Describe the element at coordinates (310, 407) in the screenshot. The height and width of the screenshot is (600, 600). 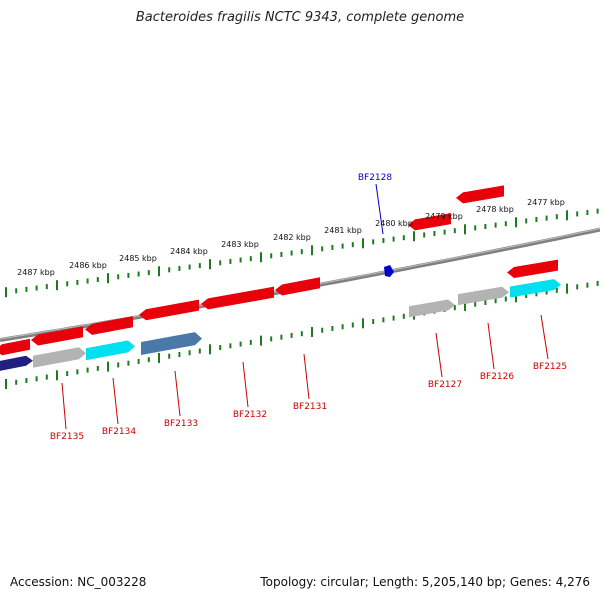
I see `gene-label: BF2131` at that location.